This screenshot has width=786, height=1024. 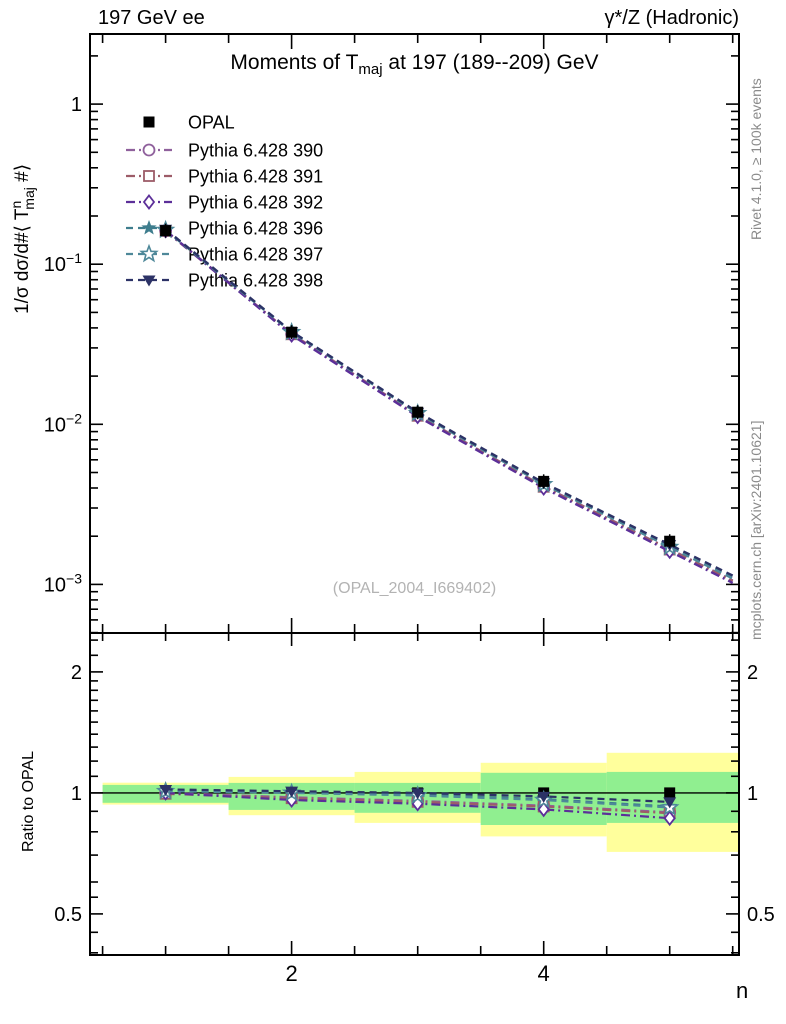 I want to click on plot-title-sub: maj, so click(x=370, y=69).